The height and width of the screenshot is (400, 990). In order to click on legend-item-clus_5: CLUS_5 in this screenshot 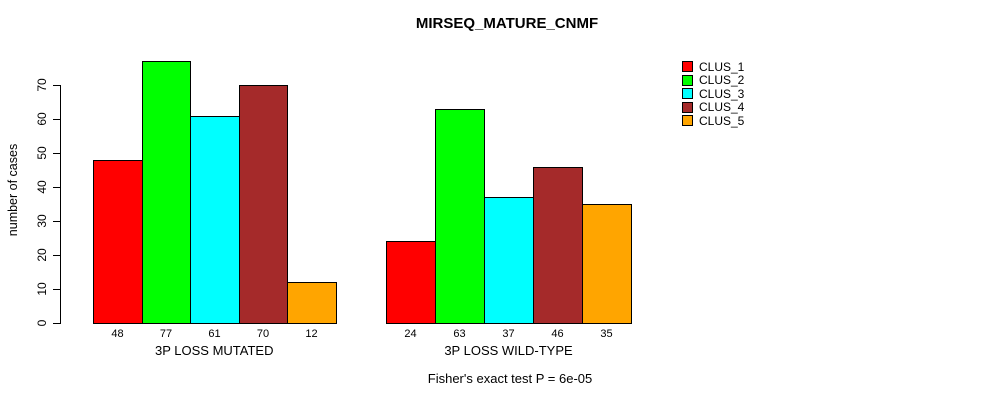, I will do `click(713, 121)`.